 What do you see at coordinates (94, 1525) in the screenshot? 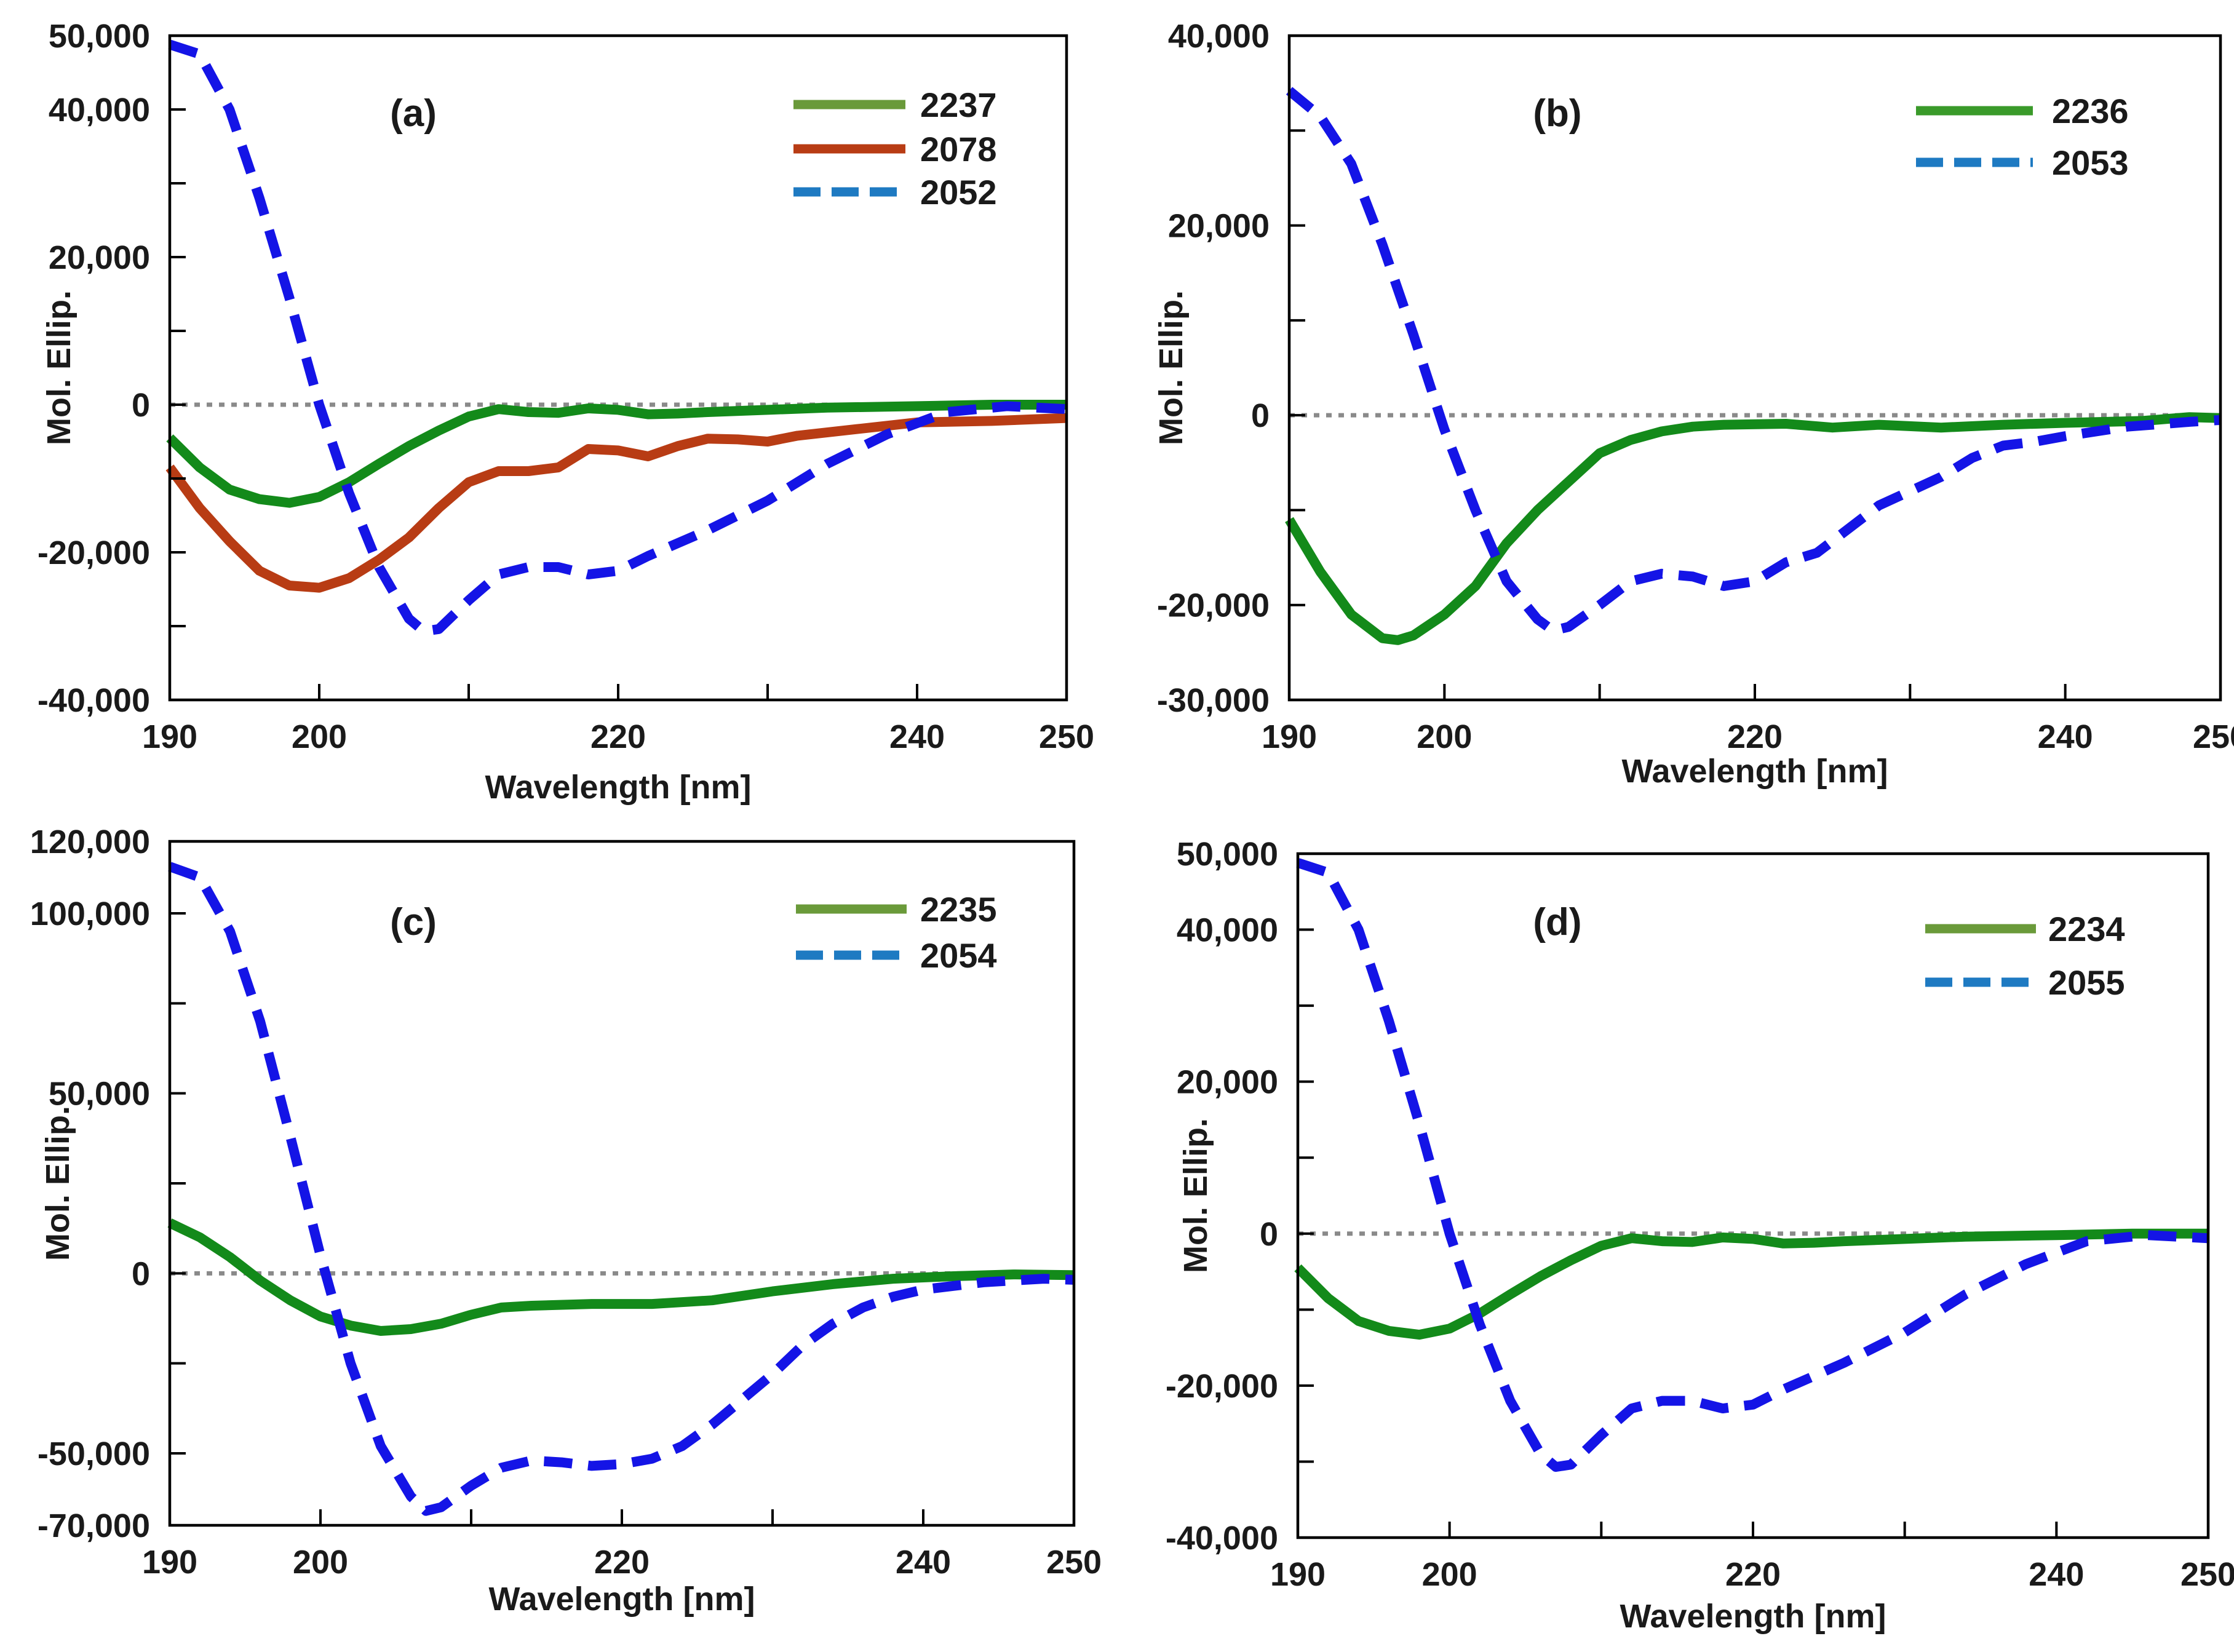
I see `y-tick-label: -70,000` at bounding box center [94, 1525].